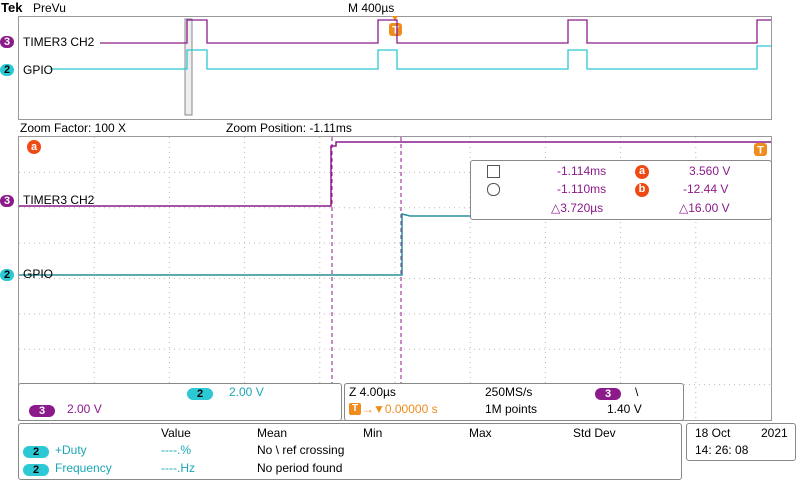 The height and width of the screenshot is (480, 800). I want to click on cursor-delta-time: △3.720µs, so click(577, 208).